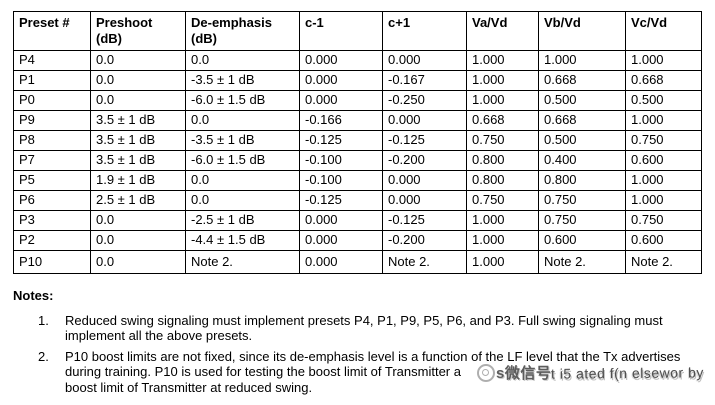 This screenshot has width=715, height=405. What do you see at coordinates (242, 240) in the screenshot?
I see `table-cell: -4.4 ± 1.5 dB` at bounding box center [242, 240].